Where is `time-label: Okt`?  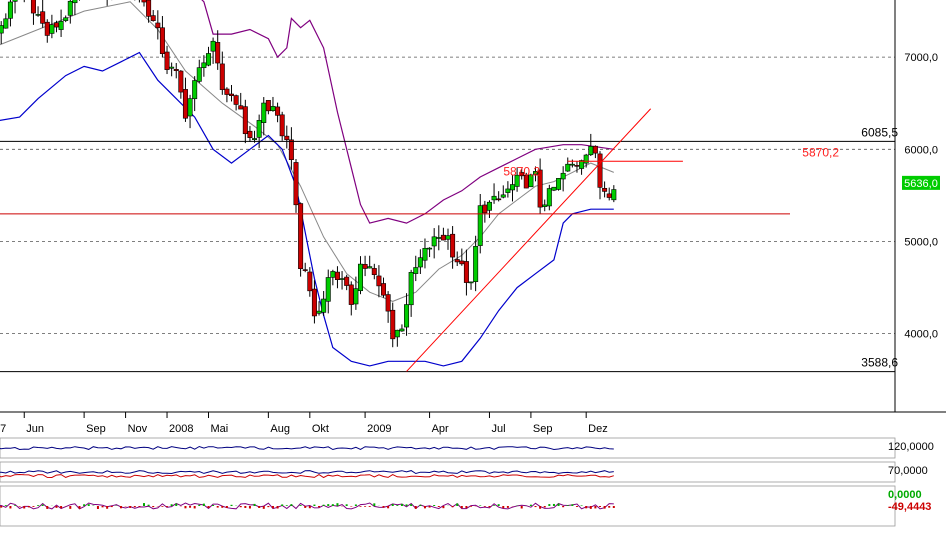 time-label: Okt is located at coordinates (320, 429).